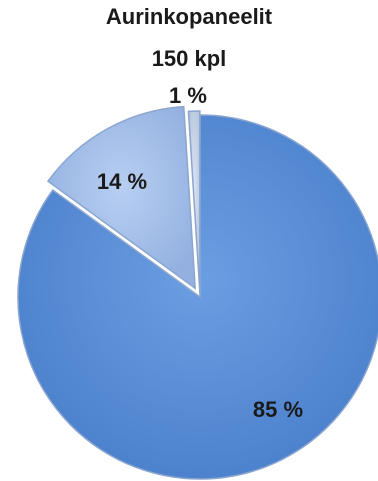  Describe the element at coordinates (122, 181) in the screenshot. I see `pie-slice-label-2: 14 %` at that location.